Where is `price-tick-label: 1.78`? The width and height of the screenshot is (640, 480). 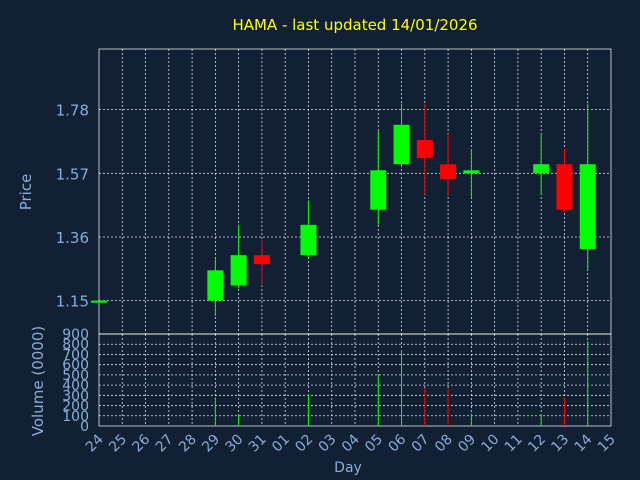 price-tick-label: 1.78 is located at coordinates (72, 111).